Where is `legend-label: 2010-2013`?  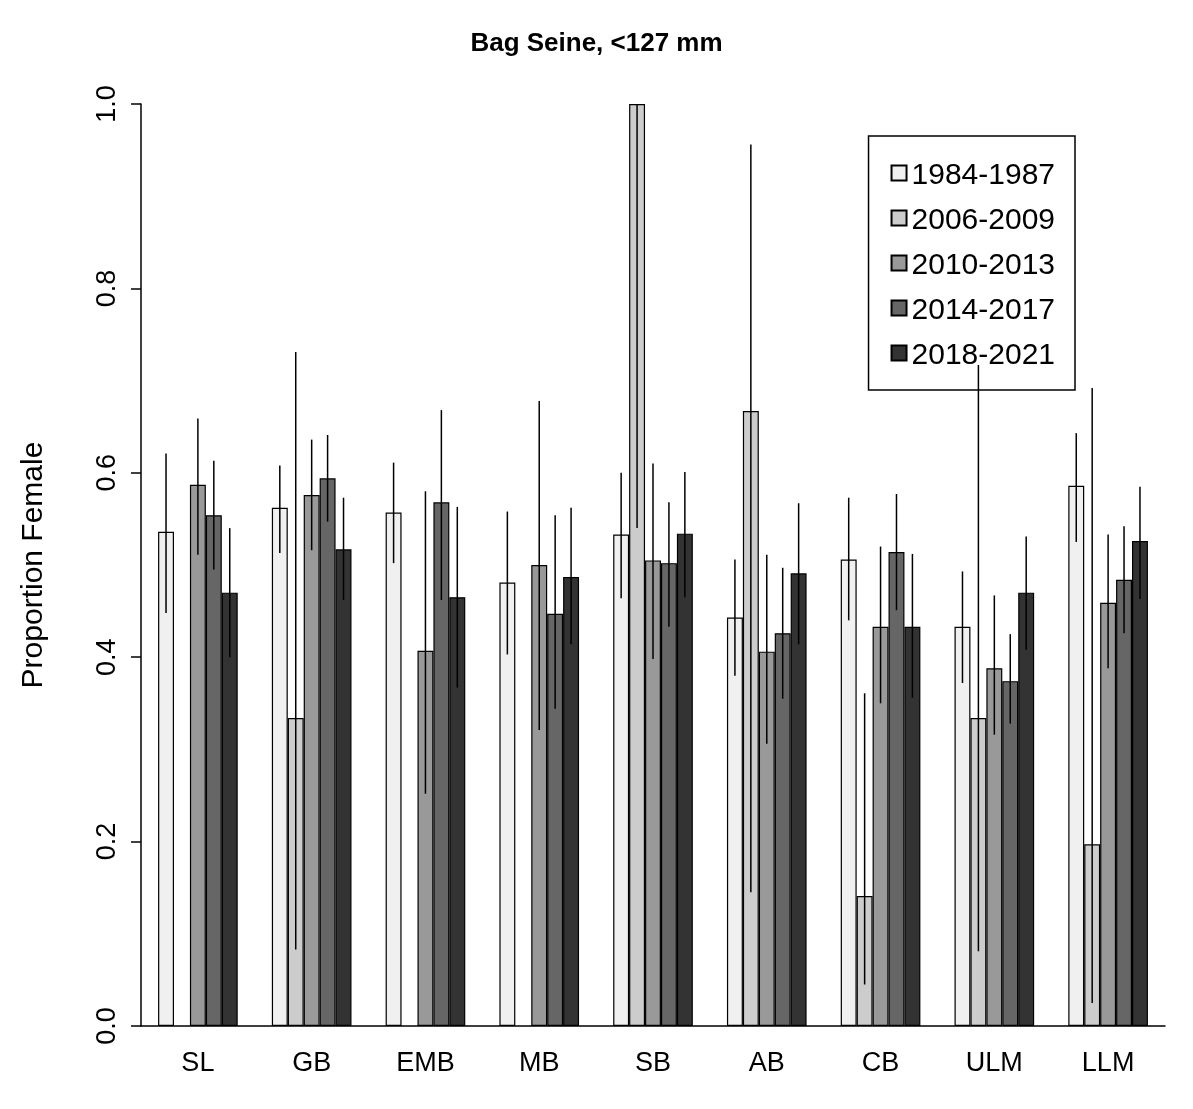
legend-label: 2010-2013 is located at coordinates (983, 263).